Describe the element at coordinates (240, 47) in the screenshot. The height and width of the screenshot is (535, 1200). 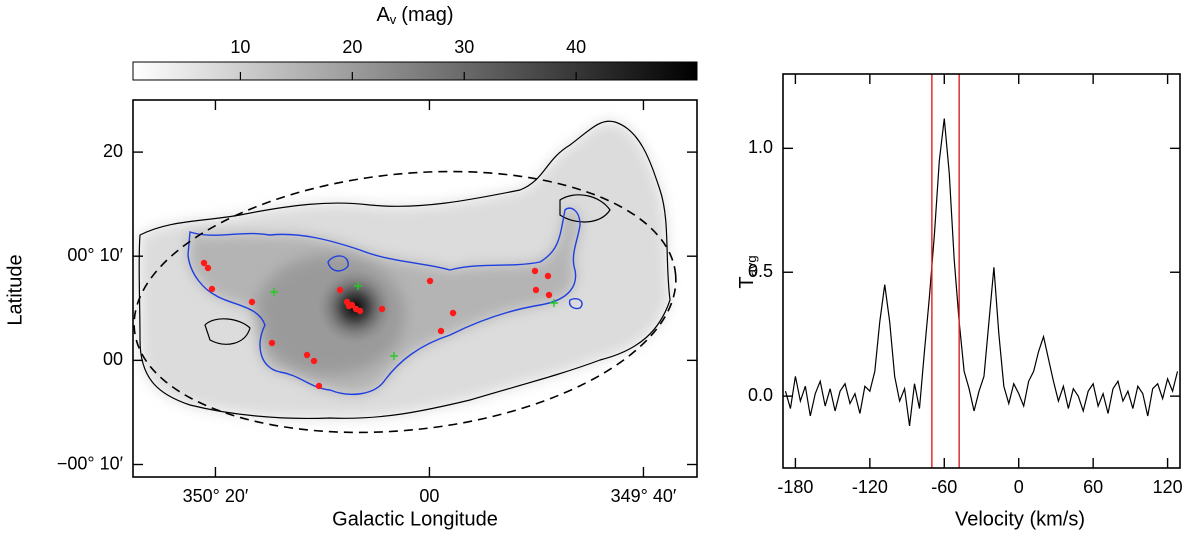
I see `colorbar-tick-label: 10` at that location.